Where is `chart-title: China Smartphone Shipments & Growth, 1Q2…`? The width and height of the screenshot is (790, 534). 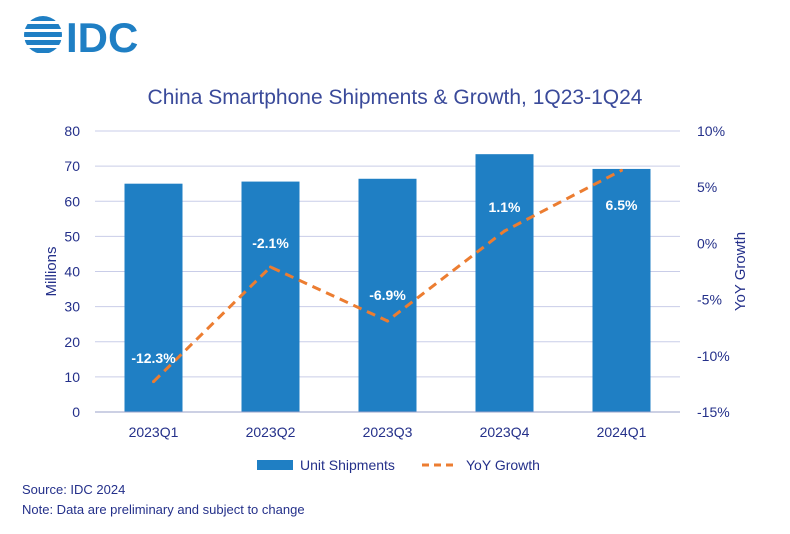
chart-title: China Smartphone Shipments & Growth, 1Q2… is located at coordinates (395, 97).